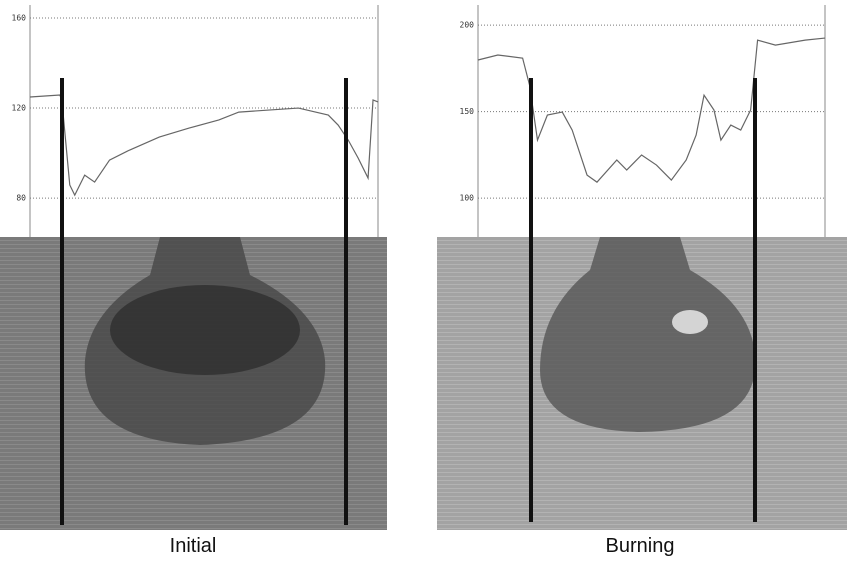 The image size is (847, 564). I want to click on y-tick-label: 200, so click(467, 25).